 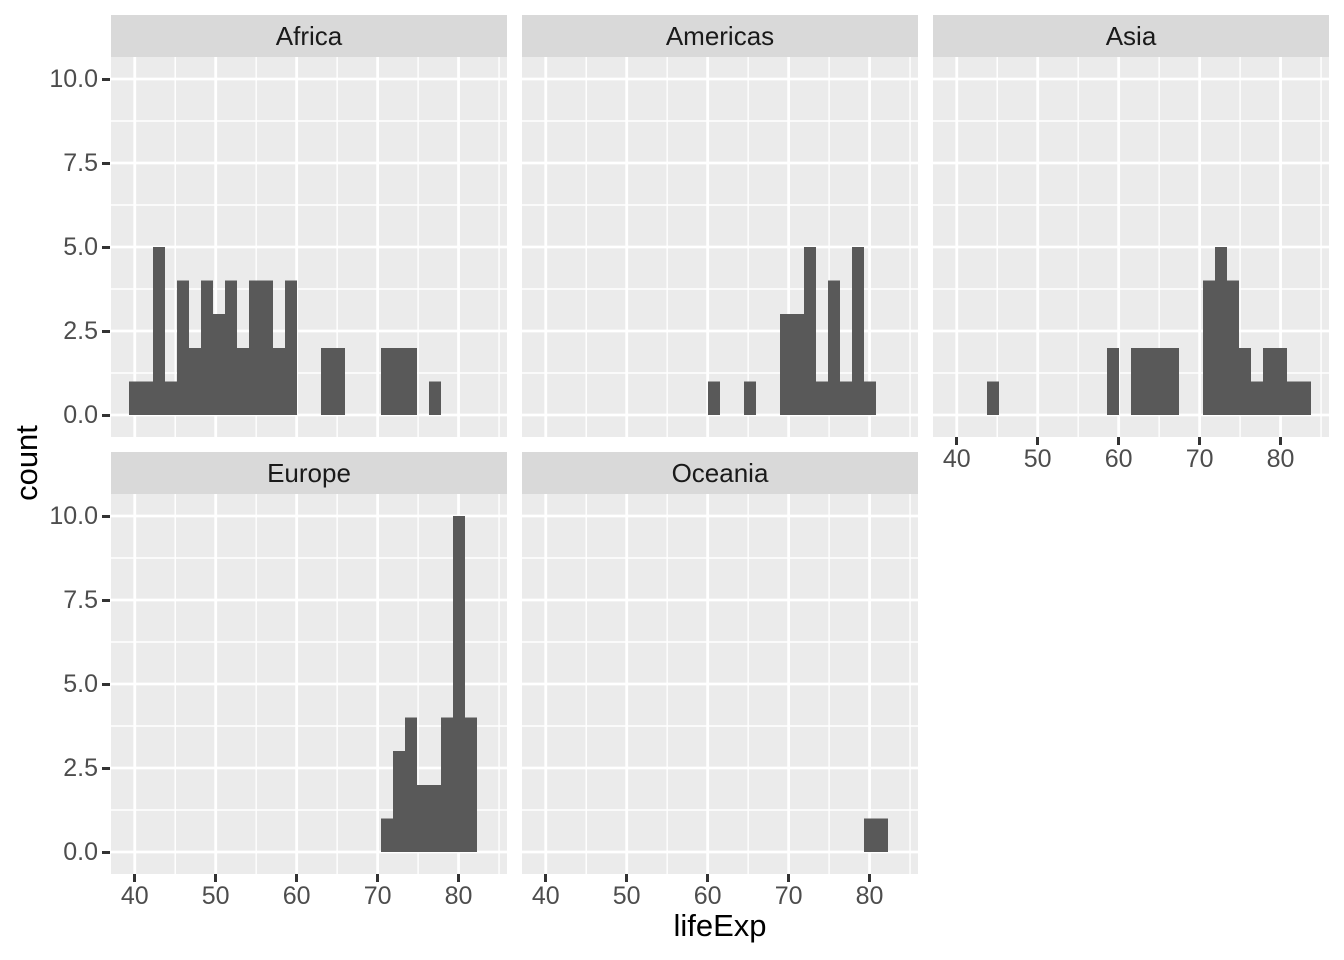 I want to click on facet-americas: Americas, so click(x=720, y=226).